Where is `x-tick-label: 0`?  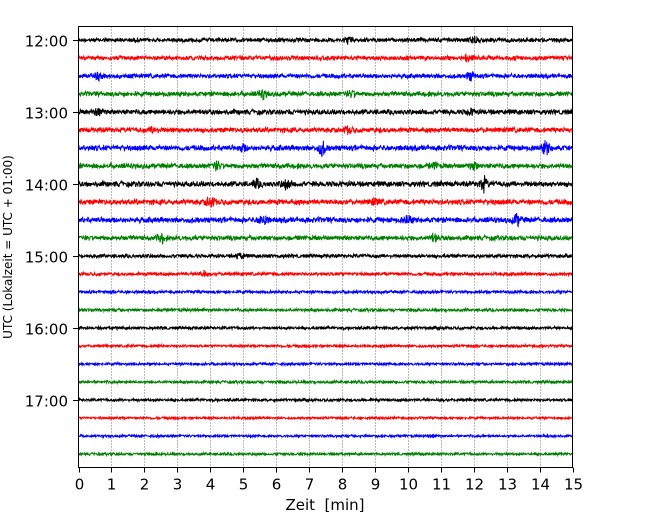
x-tick-label: 0 is located at coordinates (80, 485).